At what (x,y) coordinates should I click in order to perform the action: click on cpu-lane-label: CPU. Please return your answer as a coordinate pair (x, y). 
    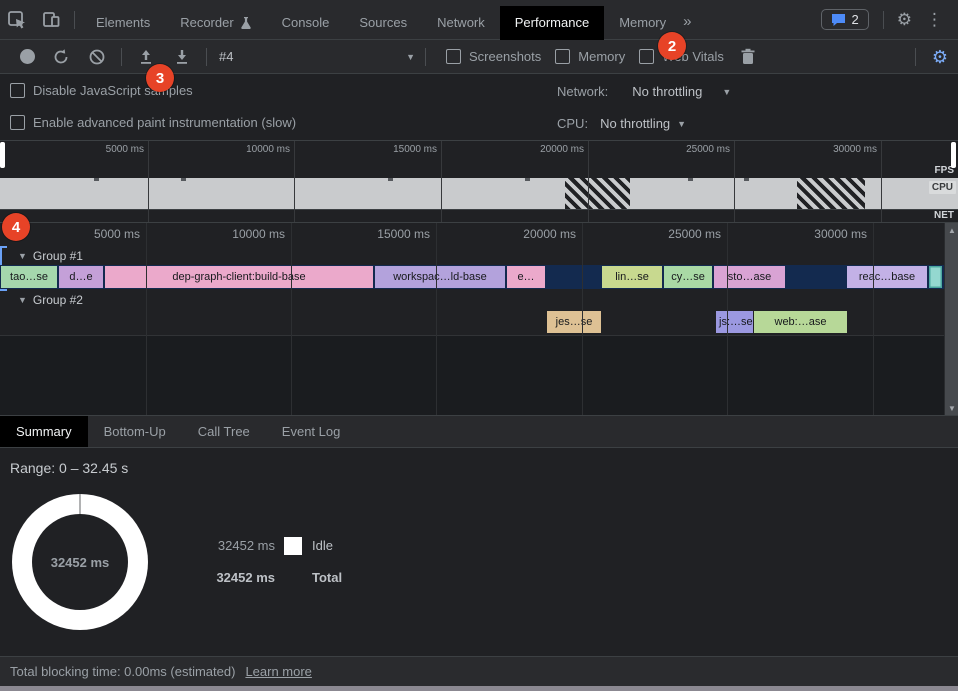
    Looking at the image, I should click on (942, 187).